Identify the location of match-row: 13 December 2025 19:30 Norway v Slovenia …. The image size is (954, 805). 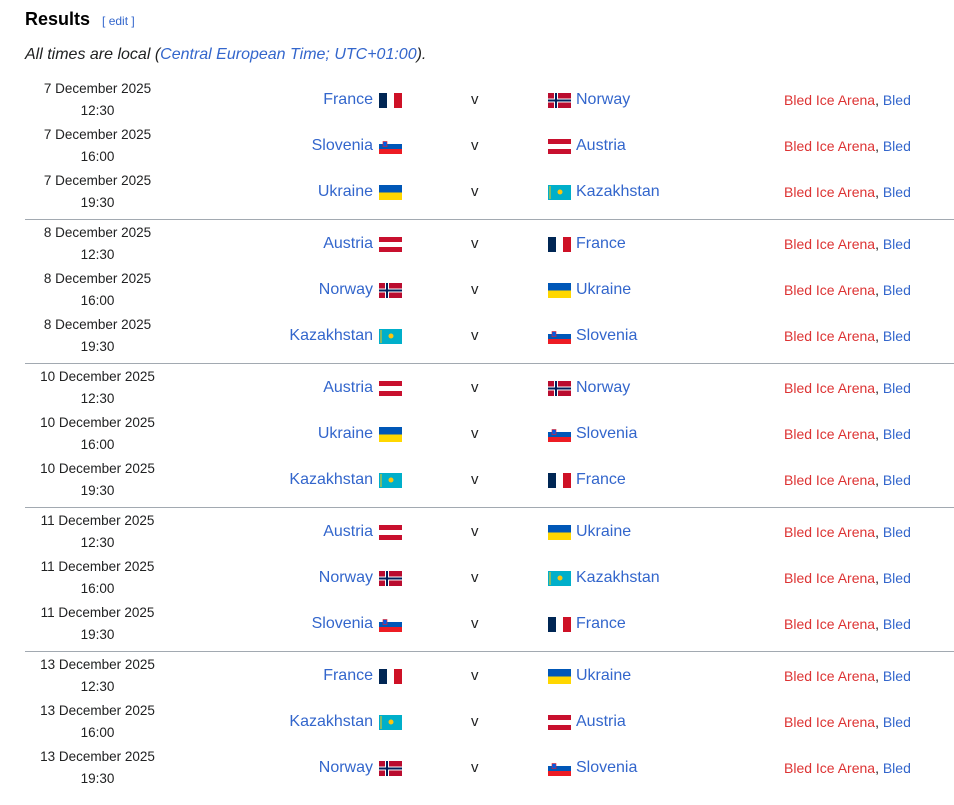
(489, 769).